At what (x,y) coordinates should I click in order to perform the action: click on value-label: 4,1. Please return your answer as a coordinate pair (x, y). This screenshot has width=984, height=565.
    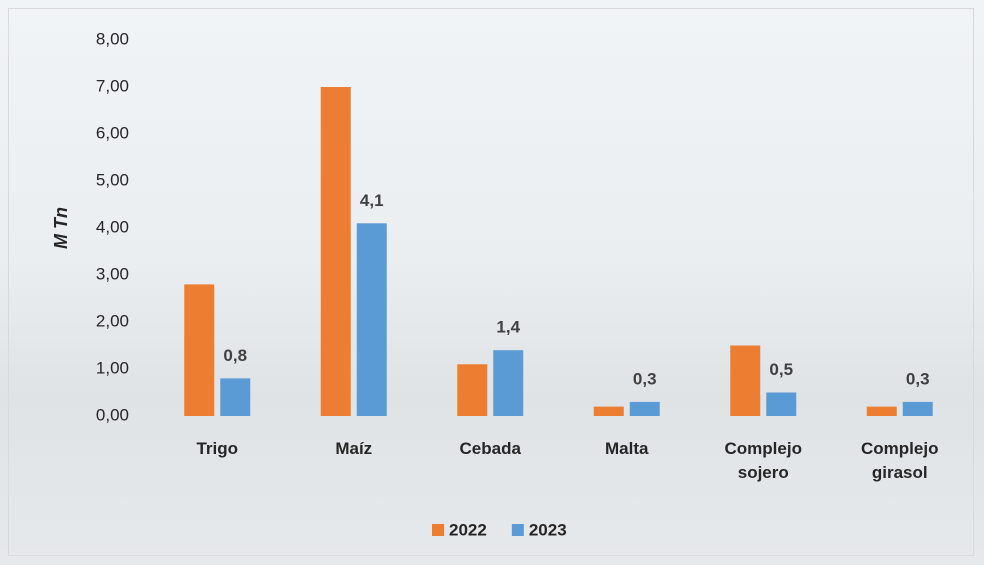
    Looking at the image, I should click on (372, 200).